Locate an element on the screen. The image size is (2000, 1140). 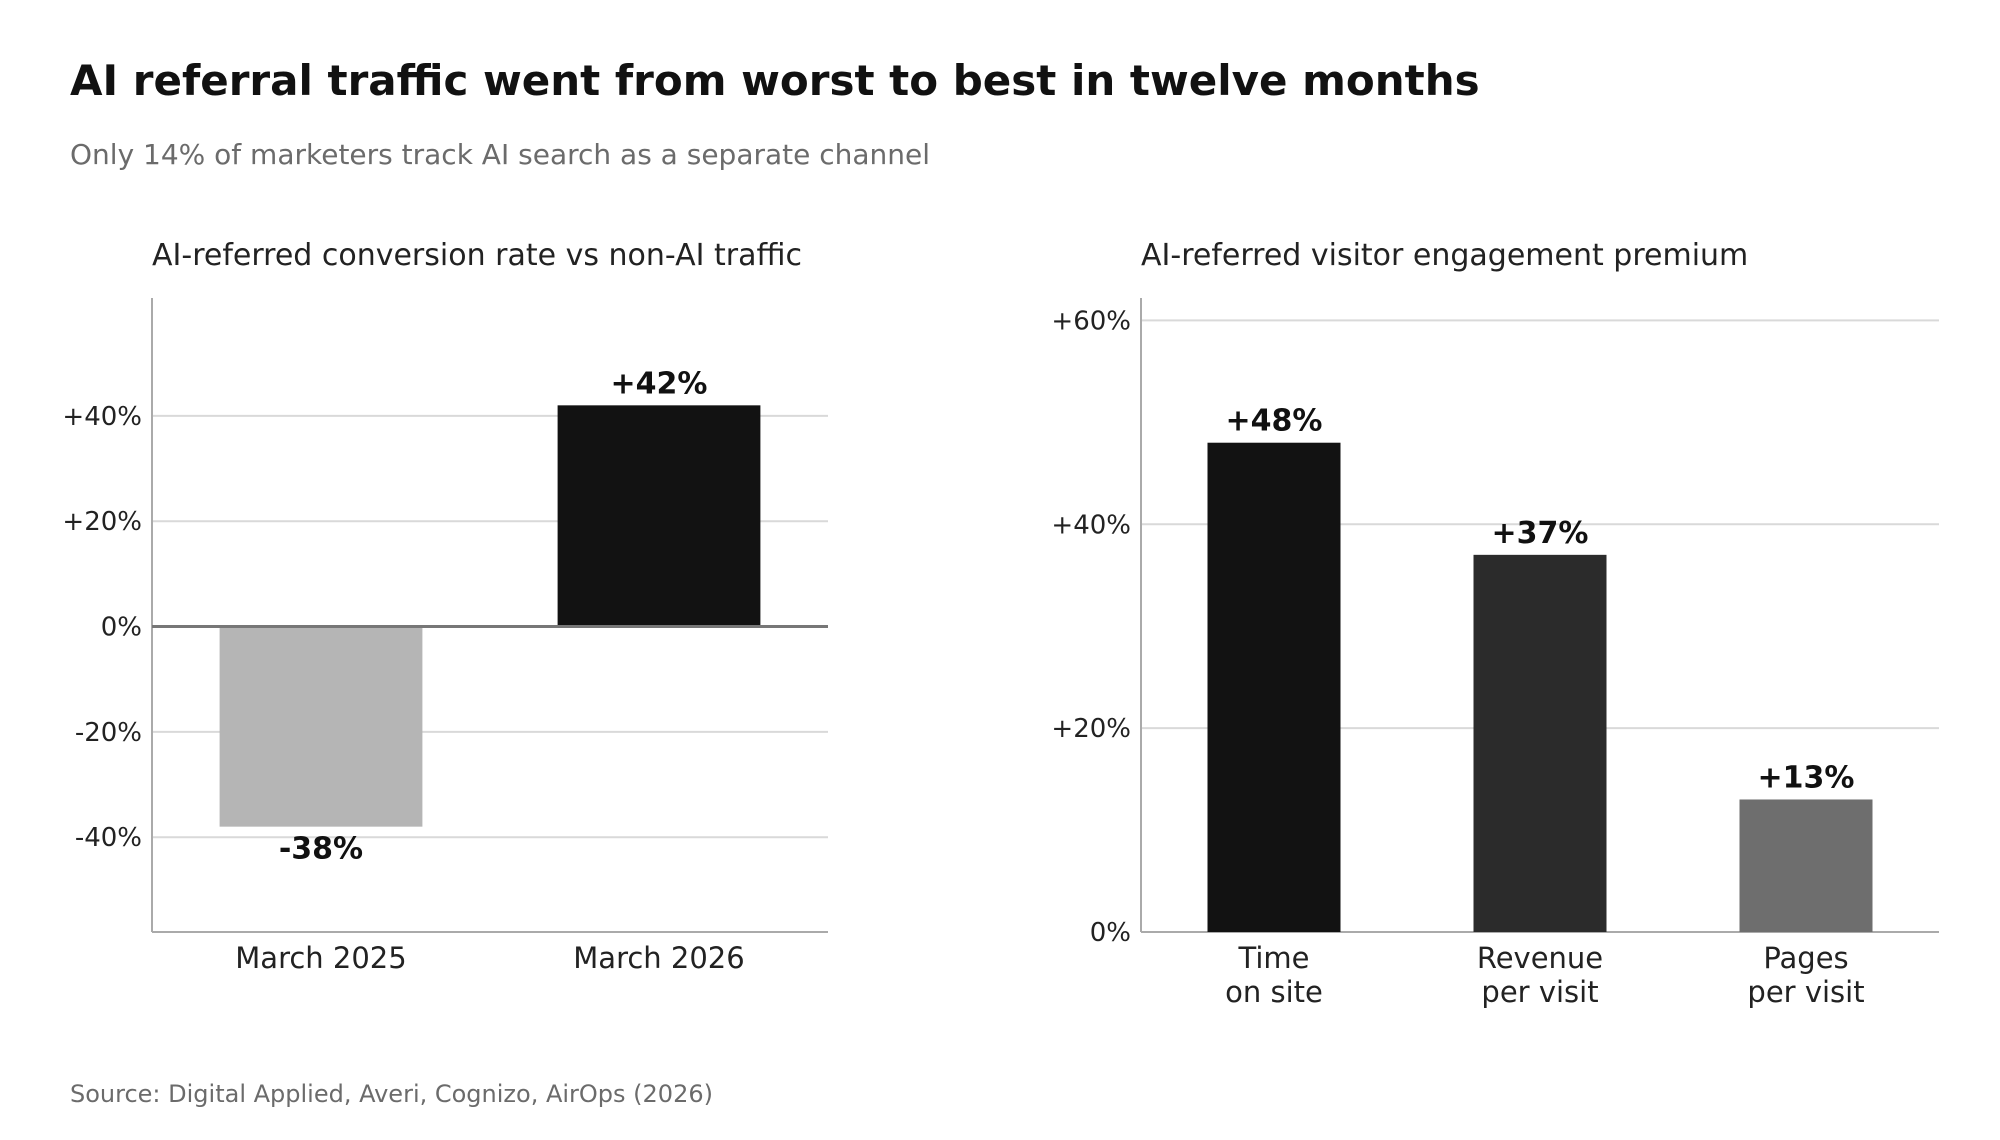
x-tick-label: Pages per visit is located at coordinates (1805, 975).